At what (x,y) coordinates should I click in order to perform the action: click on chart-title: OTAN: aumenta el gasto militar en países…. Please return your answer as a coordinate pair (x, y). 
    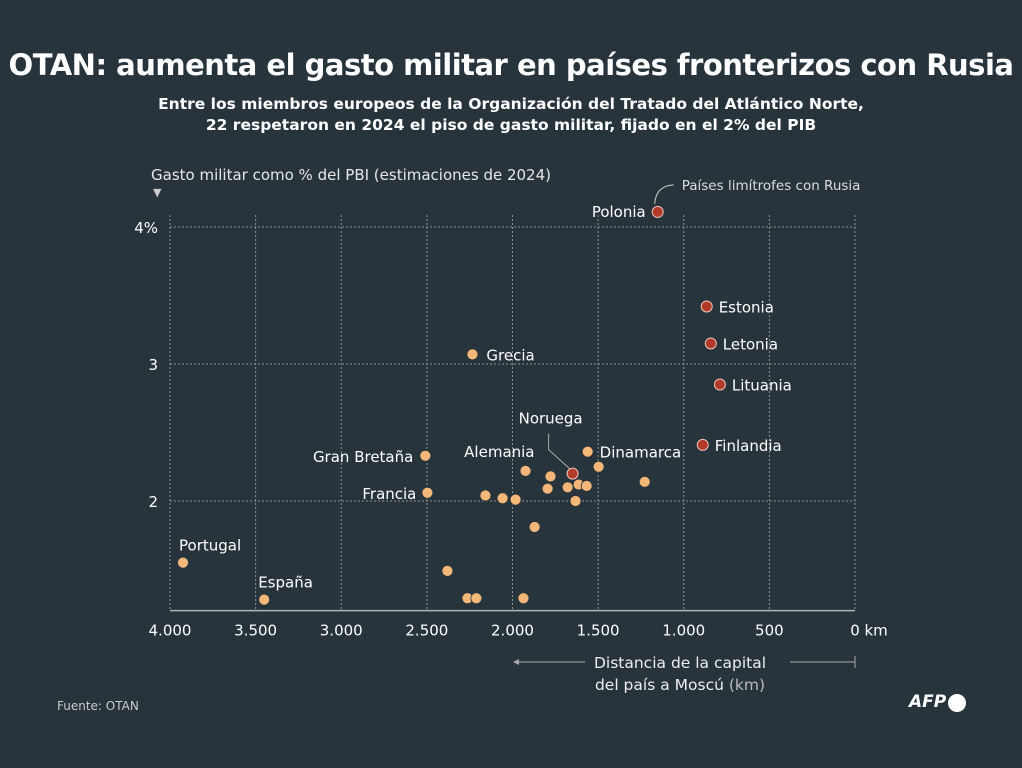
    Looking at the image, I should click on (511, 65).